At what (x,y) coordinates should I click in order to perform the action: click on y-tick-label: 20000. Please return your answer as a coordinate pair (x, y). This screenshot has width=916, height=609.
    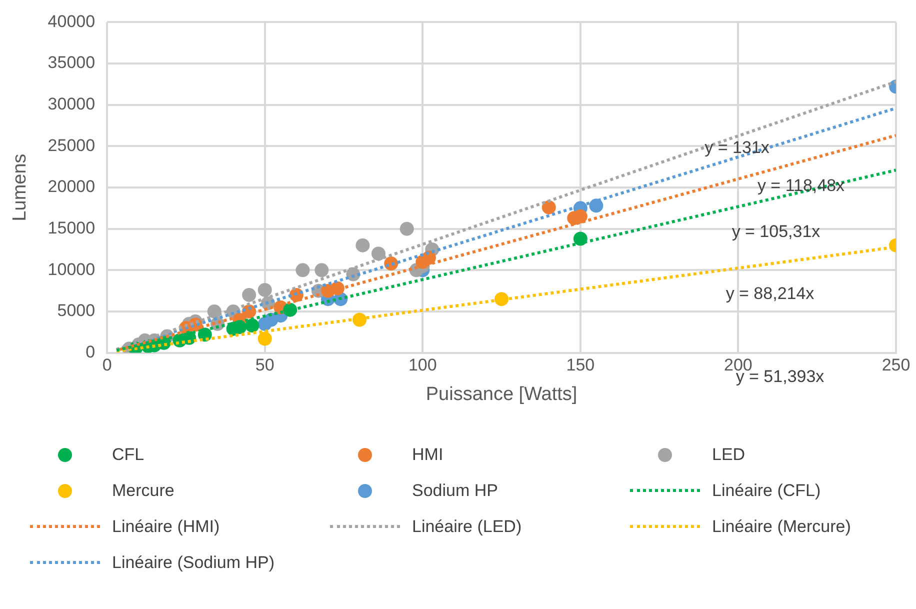
    Looking at the image, I should click on (72, 186).